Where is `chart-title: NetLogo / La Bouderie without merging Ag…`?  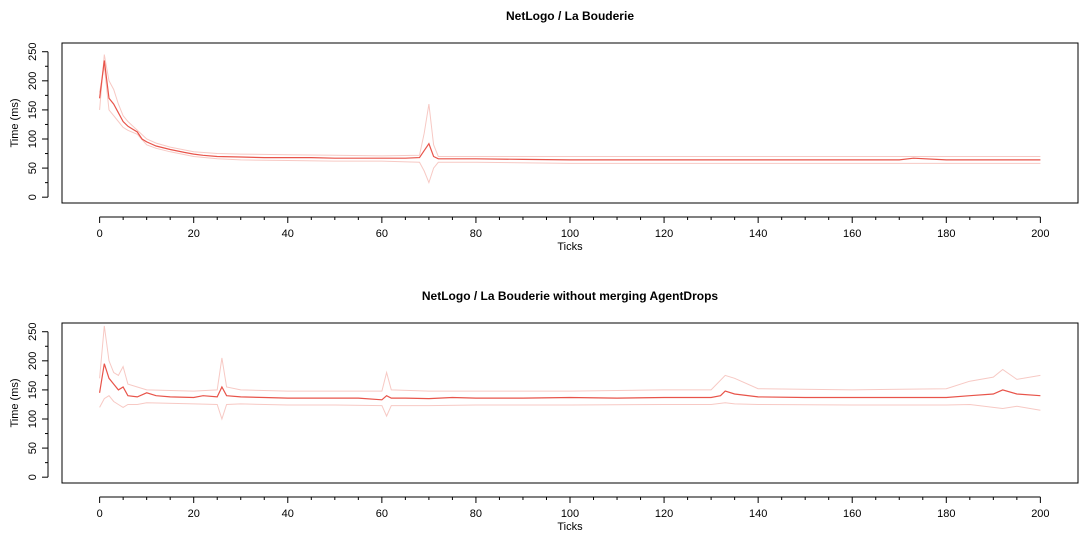
chart-title: NetLogo / La Bouderie without merging Ag… is located at coordinates (570, 296).